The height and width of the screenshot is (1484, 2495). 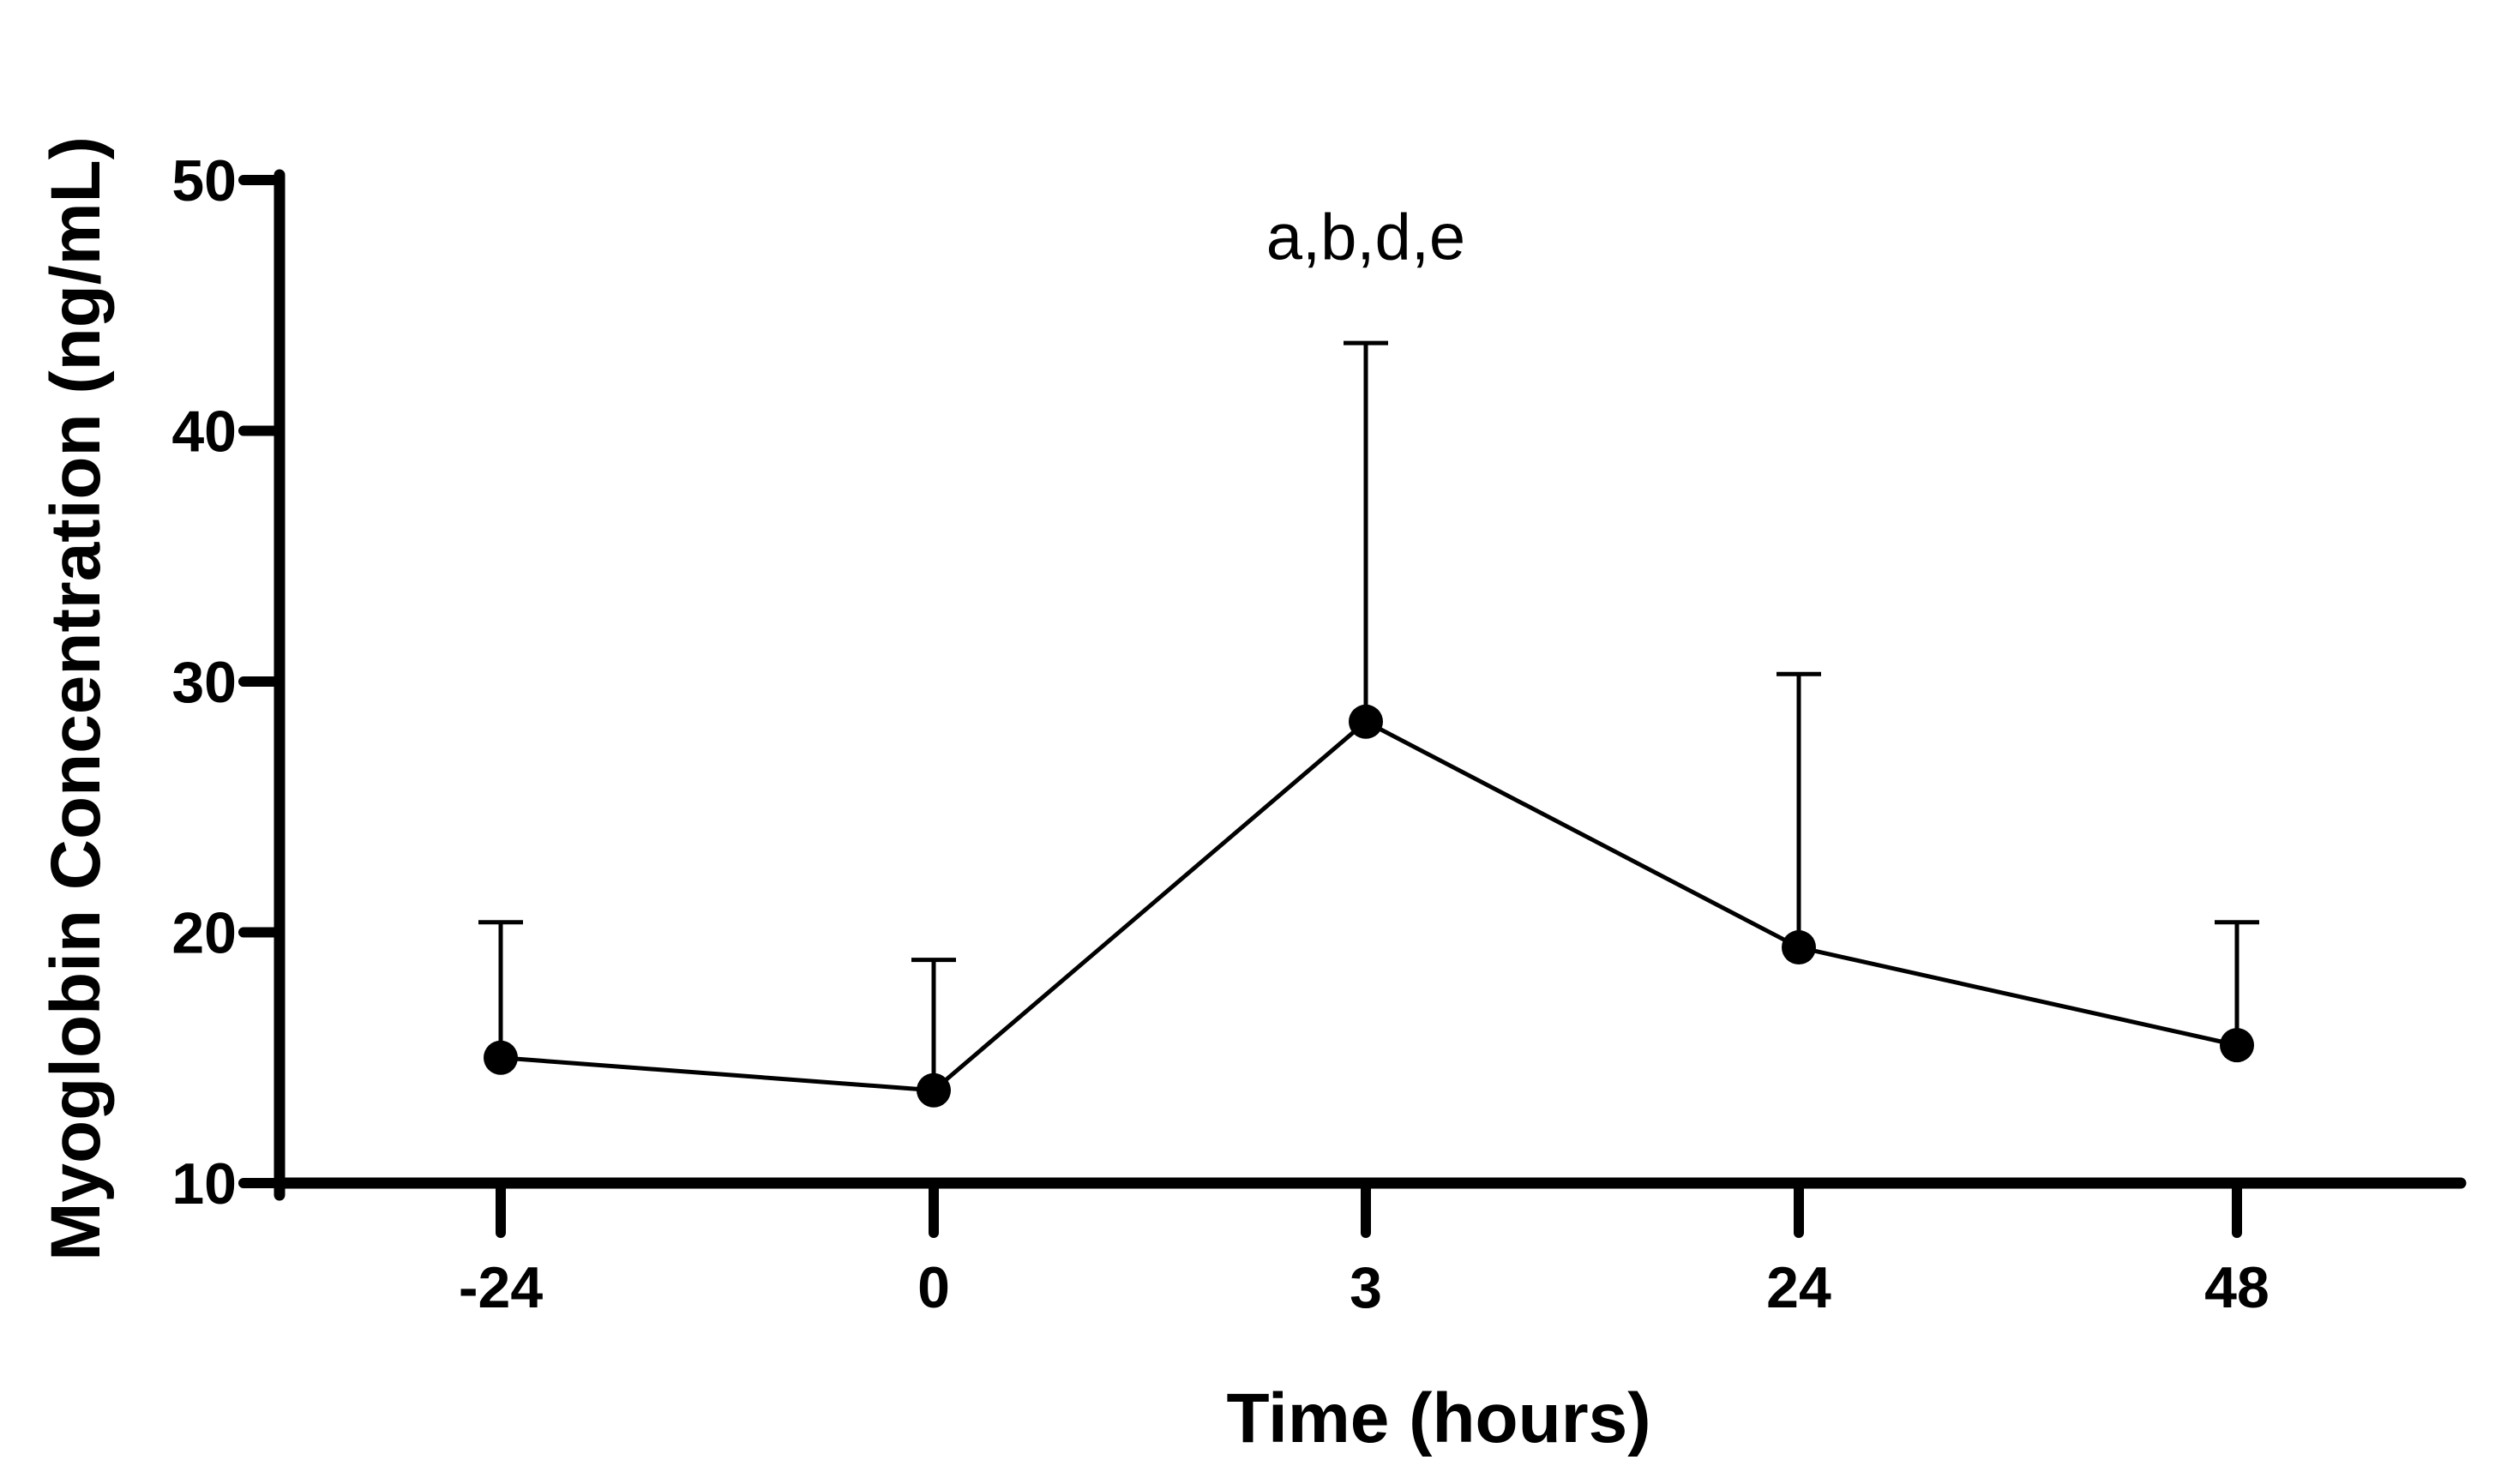 I want to click on x-tick-label: 24, so click(x=1798, y=1287).